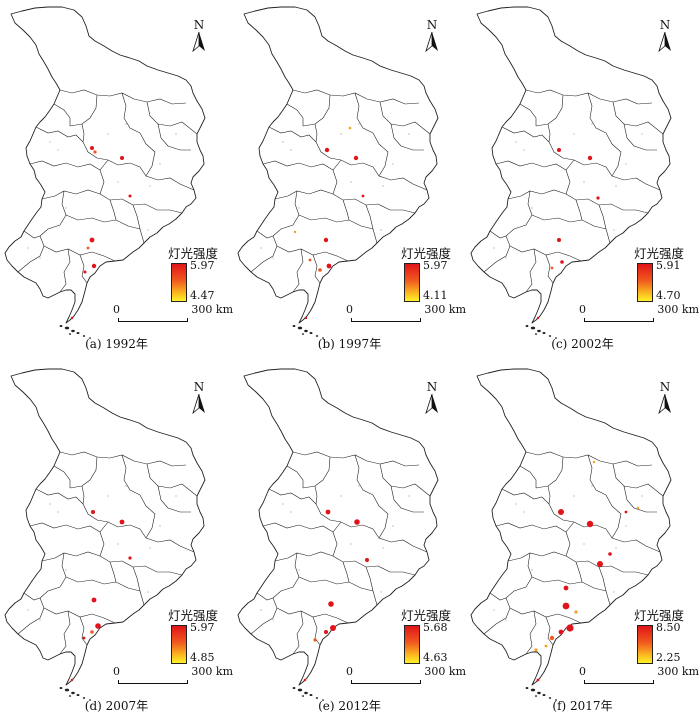  What do you see at coordinates (667, 645) in the screenshot?
I see `intensity-legend: 灯光强度 8.50 2.25` at bounding box center [667, 645].